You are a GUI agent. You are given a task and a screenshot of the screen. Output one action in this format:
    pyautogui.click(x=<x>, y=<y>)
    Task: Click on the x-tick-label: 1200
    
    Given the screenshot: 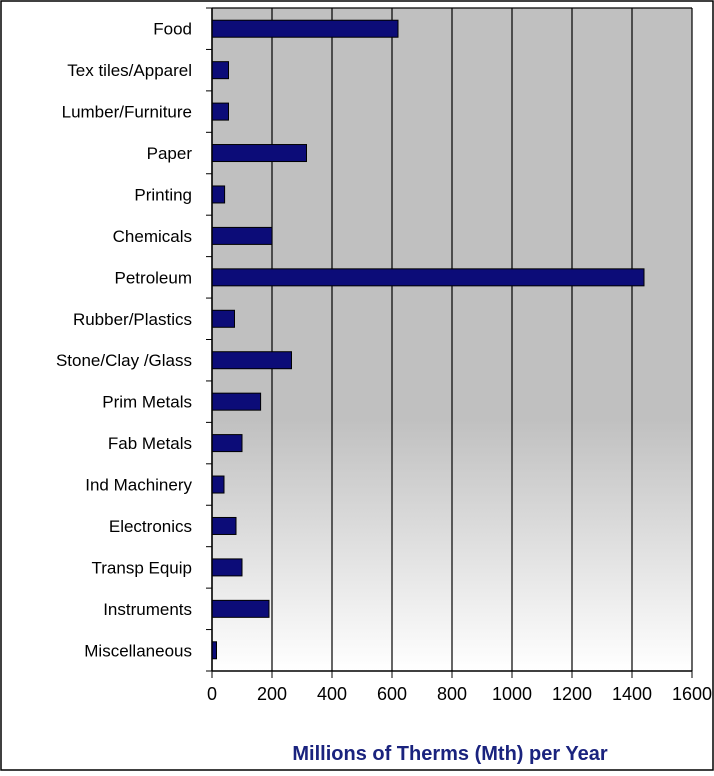 What is the action you would take?
    pyautogui.click(x=572, y=694)
    